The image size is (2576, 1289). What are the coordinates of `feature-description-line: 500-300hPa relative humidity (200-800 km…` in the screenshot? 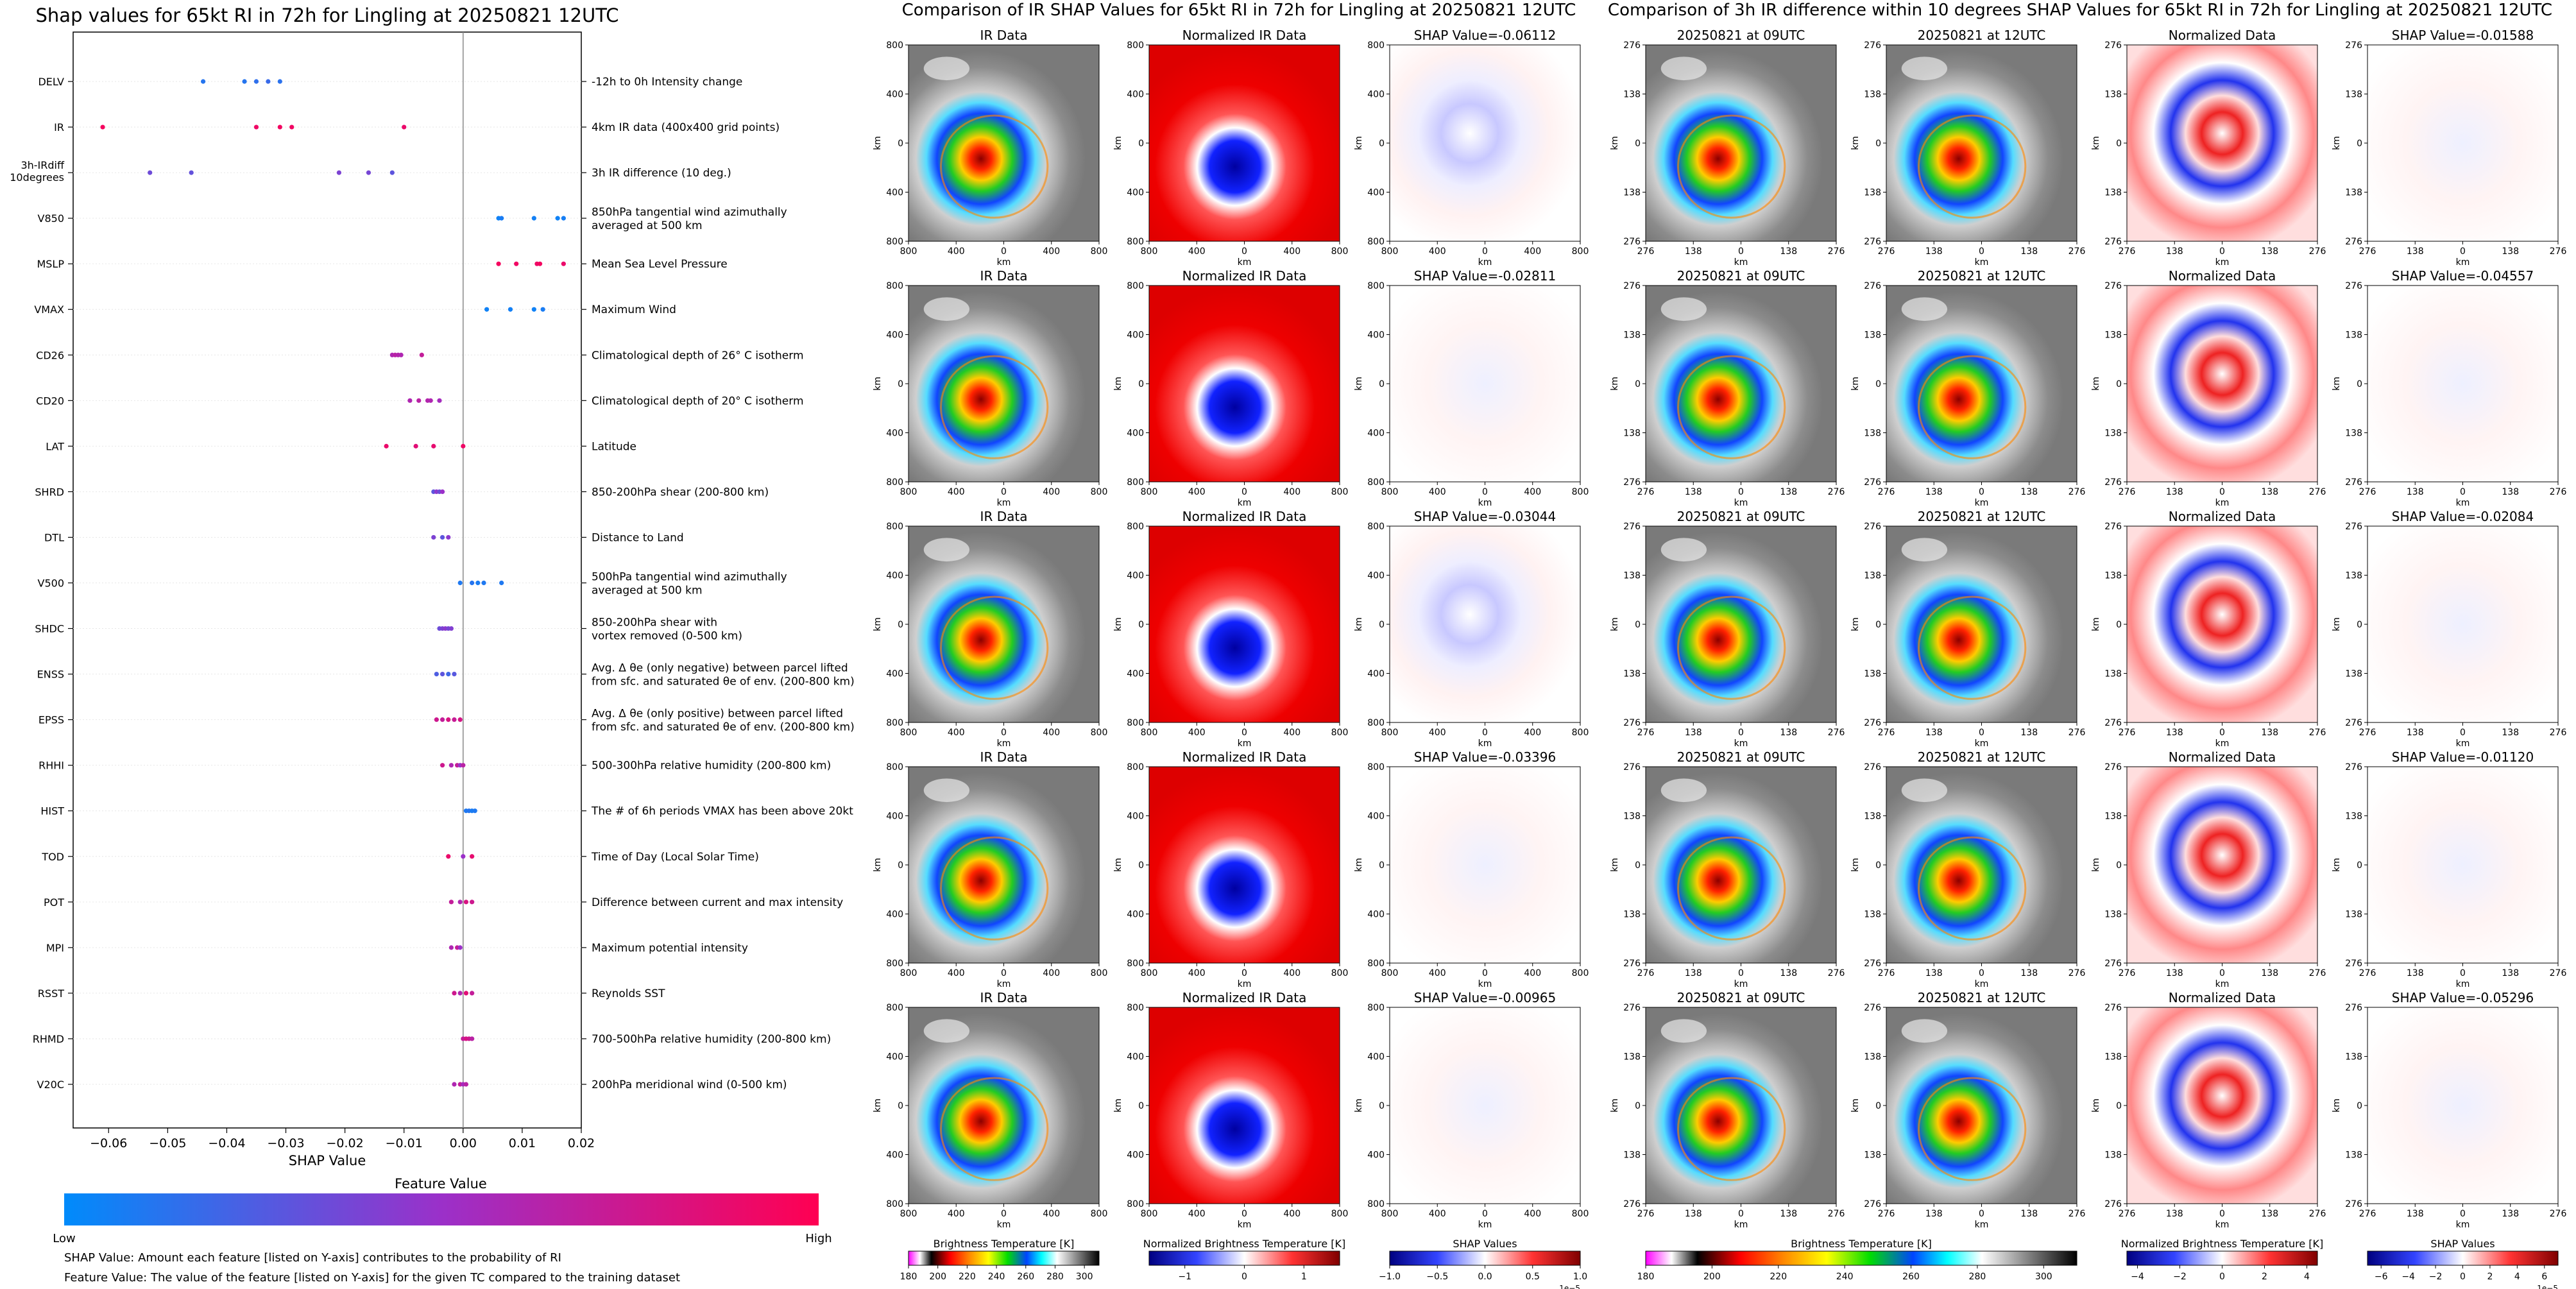 It's located at (711, 767).